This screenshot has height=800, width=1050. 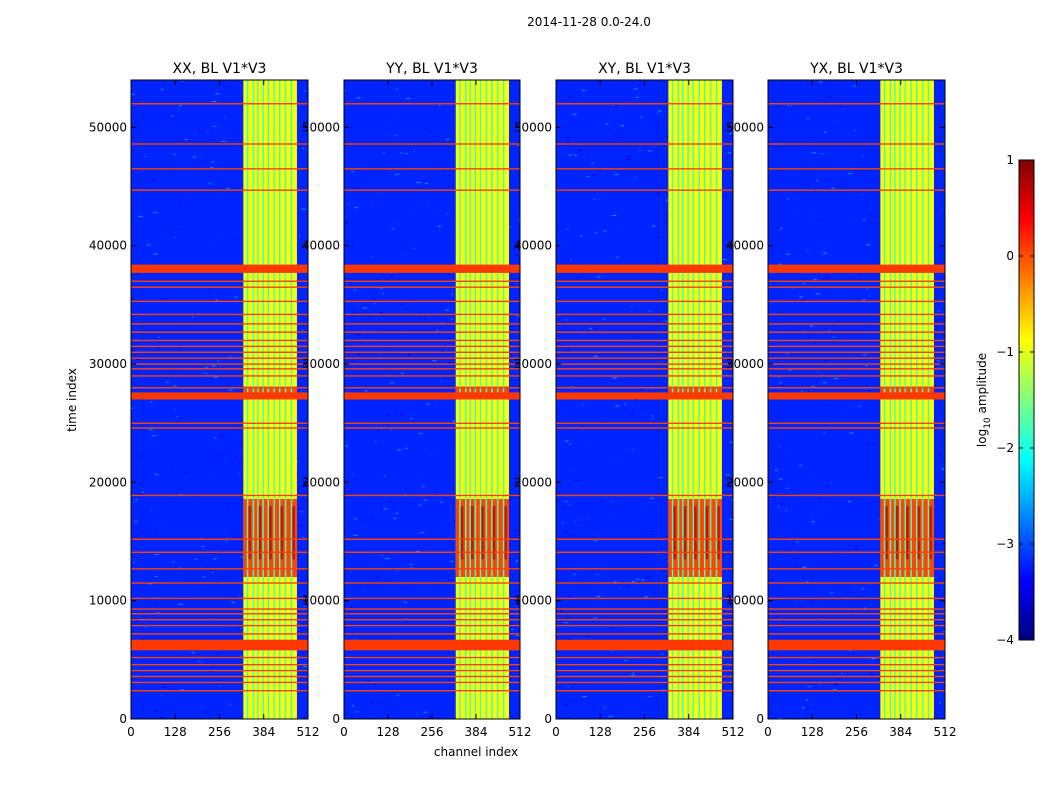 What do you see at coordinates (533, 482) in the screenshot?
I see `y-tick-label: 20000` at bounding box center [533, 482].